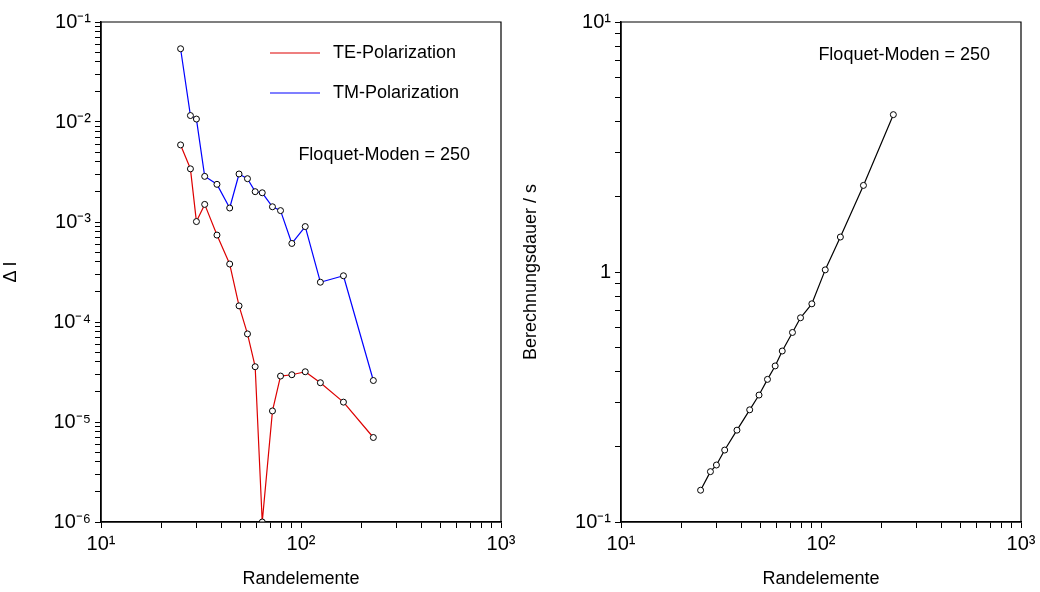 This screenshot has height=592, width=1040. I want to click on legend-label: TE-Polarization, so click(395, 51).